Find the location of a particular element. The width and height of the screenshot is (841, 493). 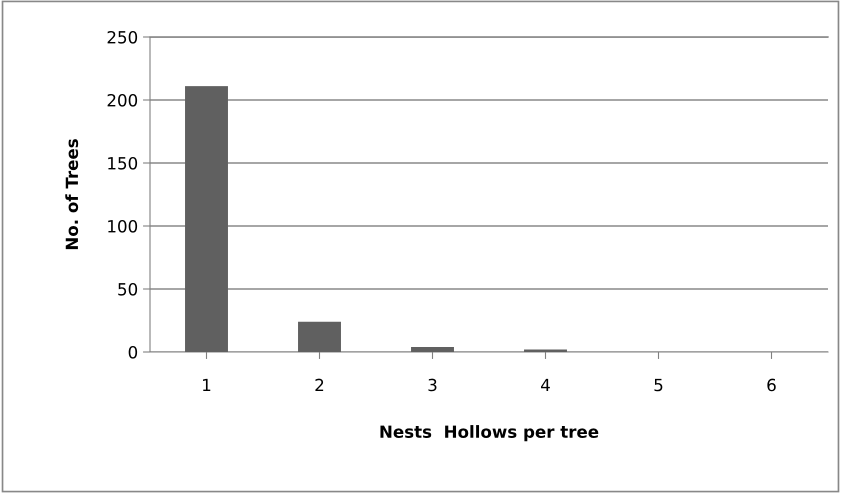

y-tick-label: 0 is located at coordinates (133, 352).